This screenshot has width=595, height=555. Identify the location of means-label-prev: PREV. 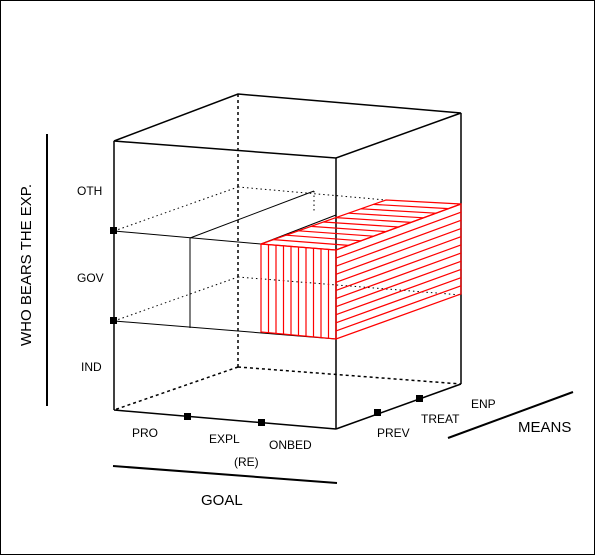
(393, 433).